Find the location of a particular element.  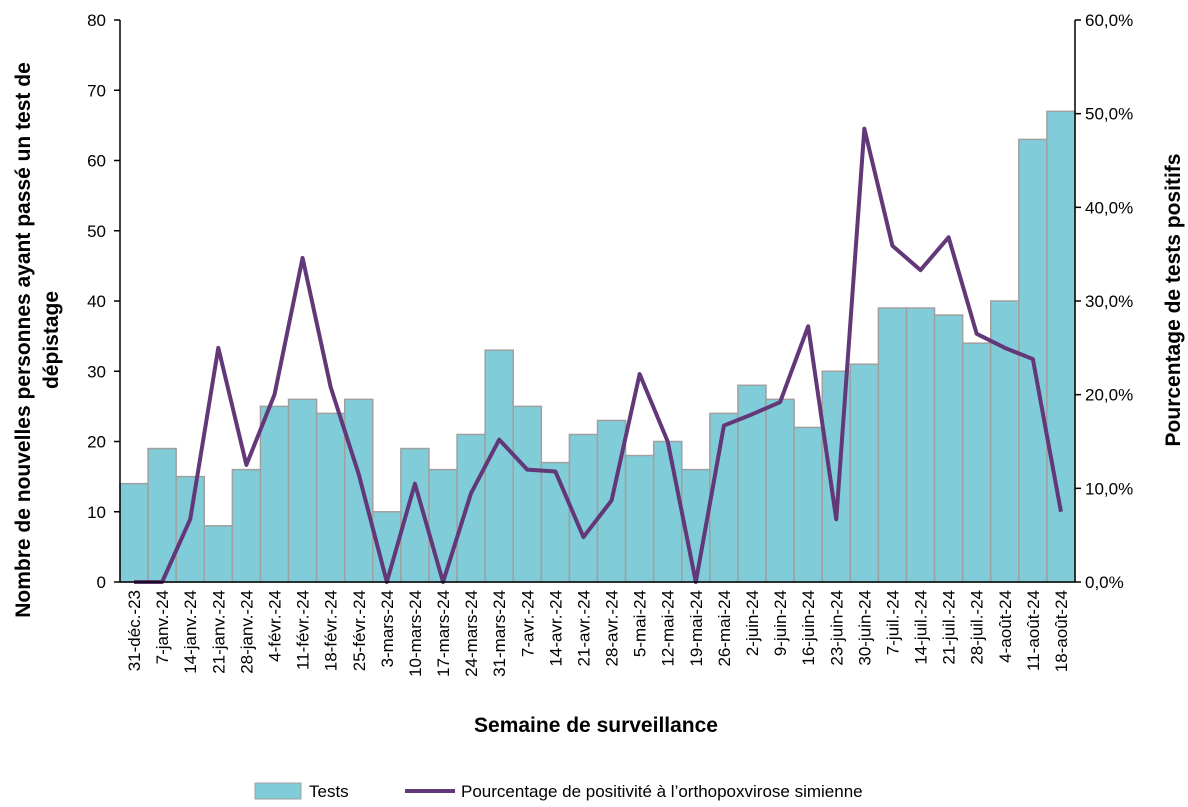

x-tick-label: 28-juil.-24 is located at coordinates (977, 627).